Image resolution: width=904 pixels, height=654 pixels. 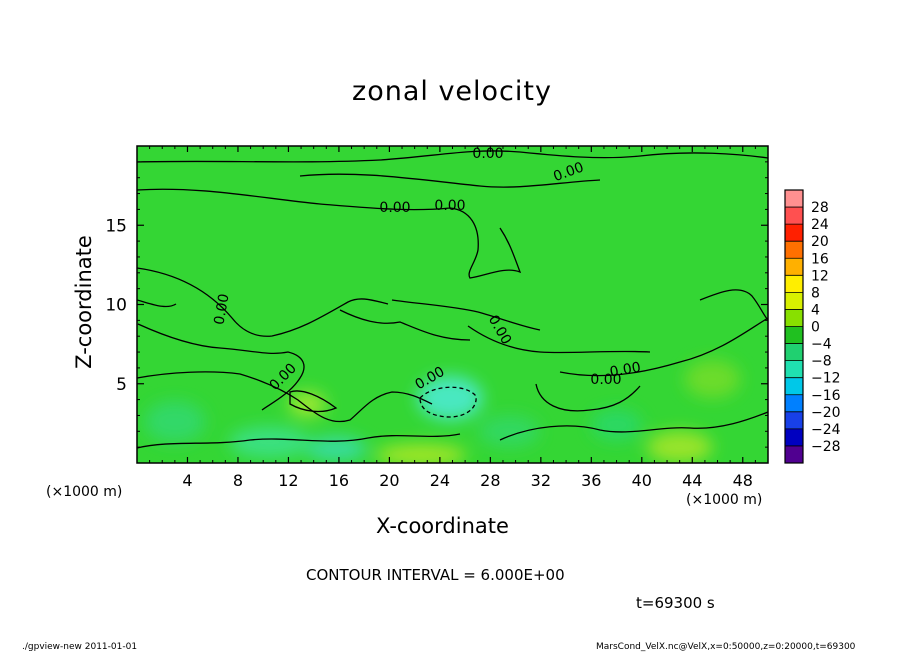 What do you see at coordinates (820, 259) in the screenshot?
I see `colorbar-label: 16` at bounding box center [820, 259].